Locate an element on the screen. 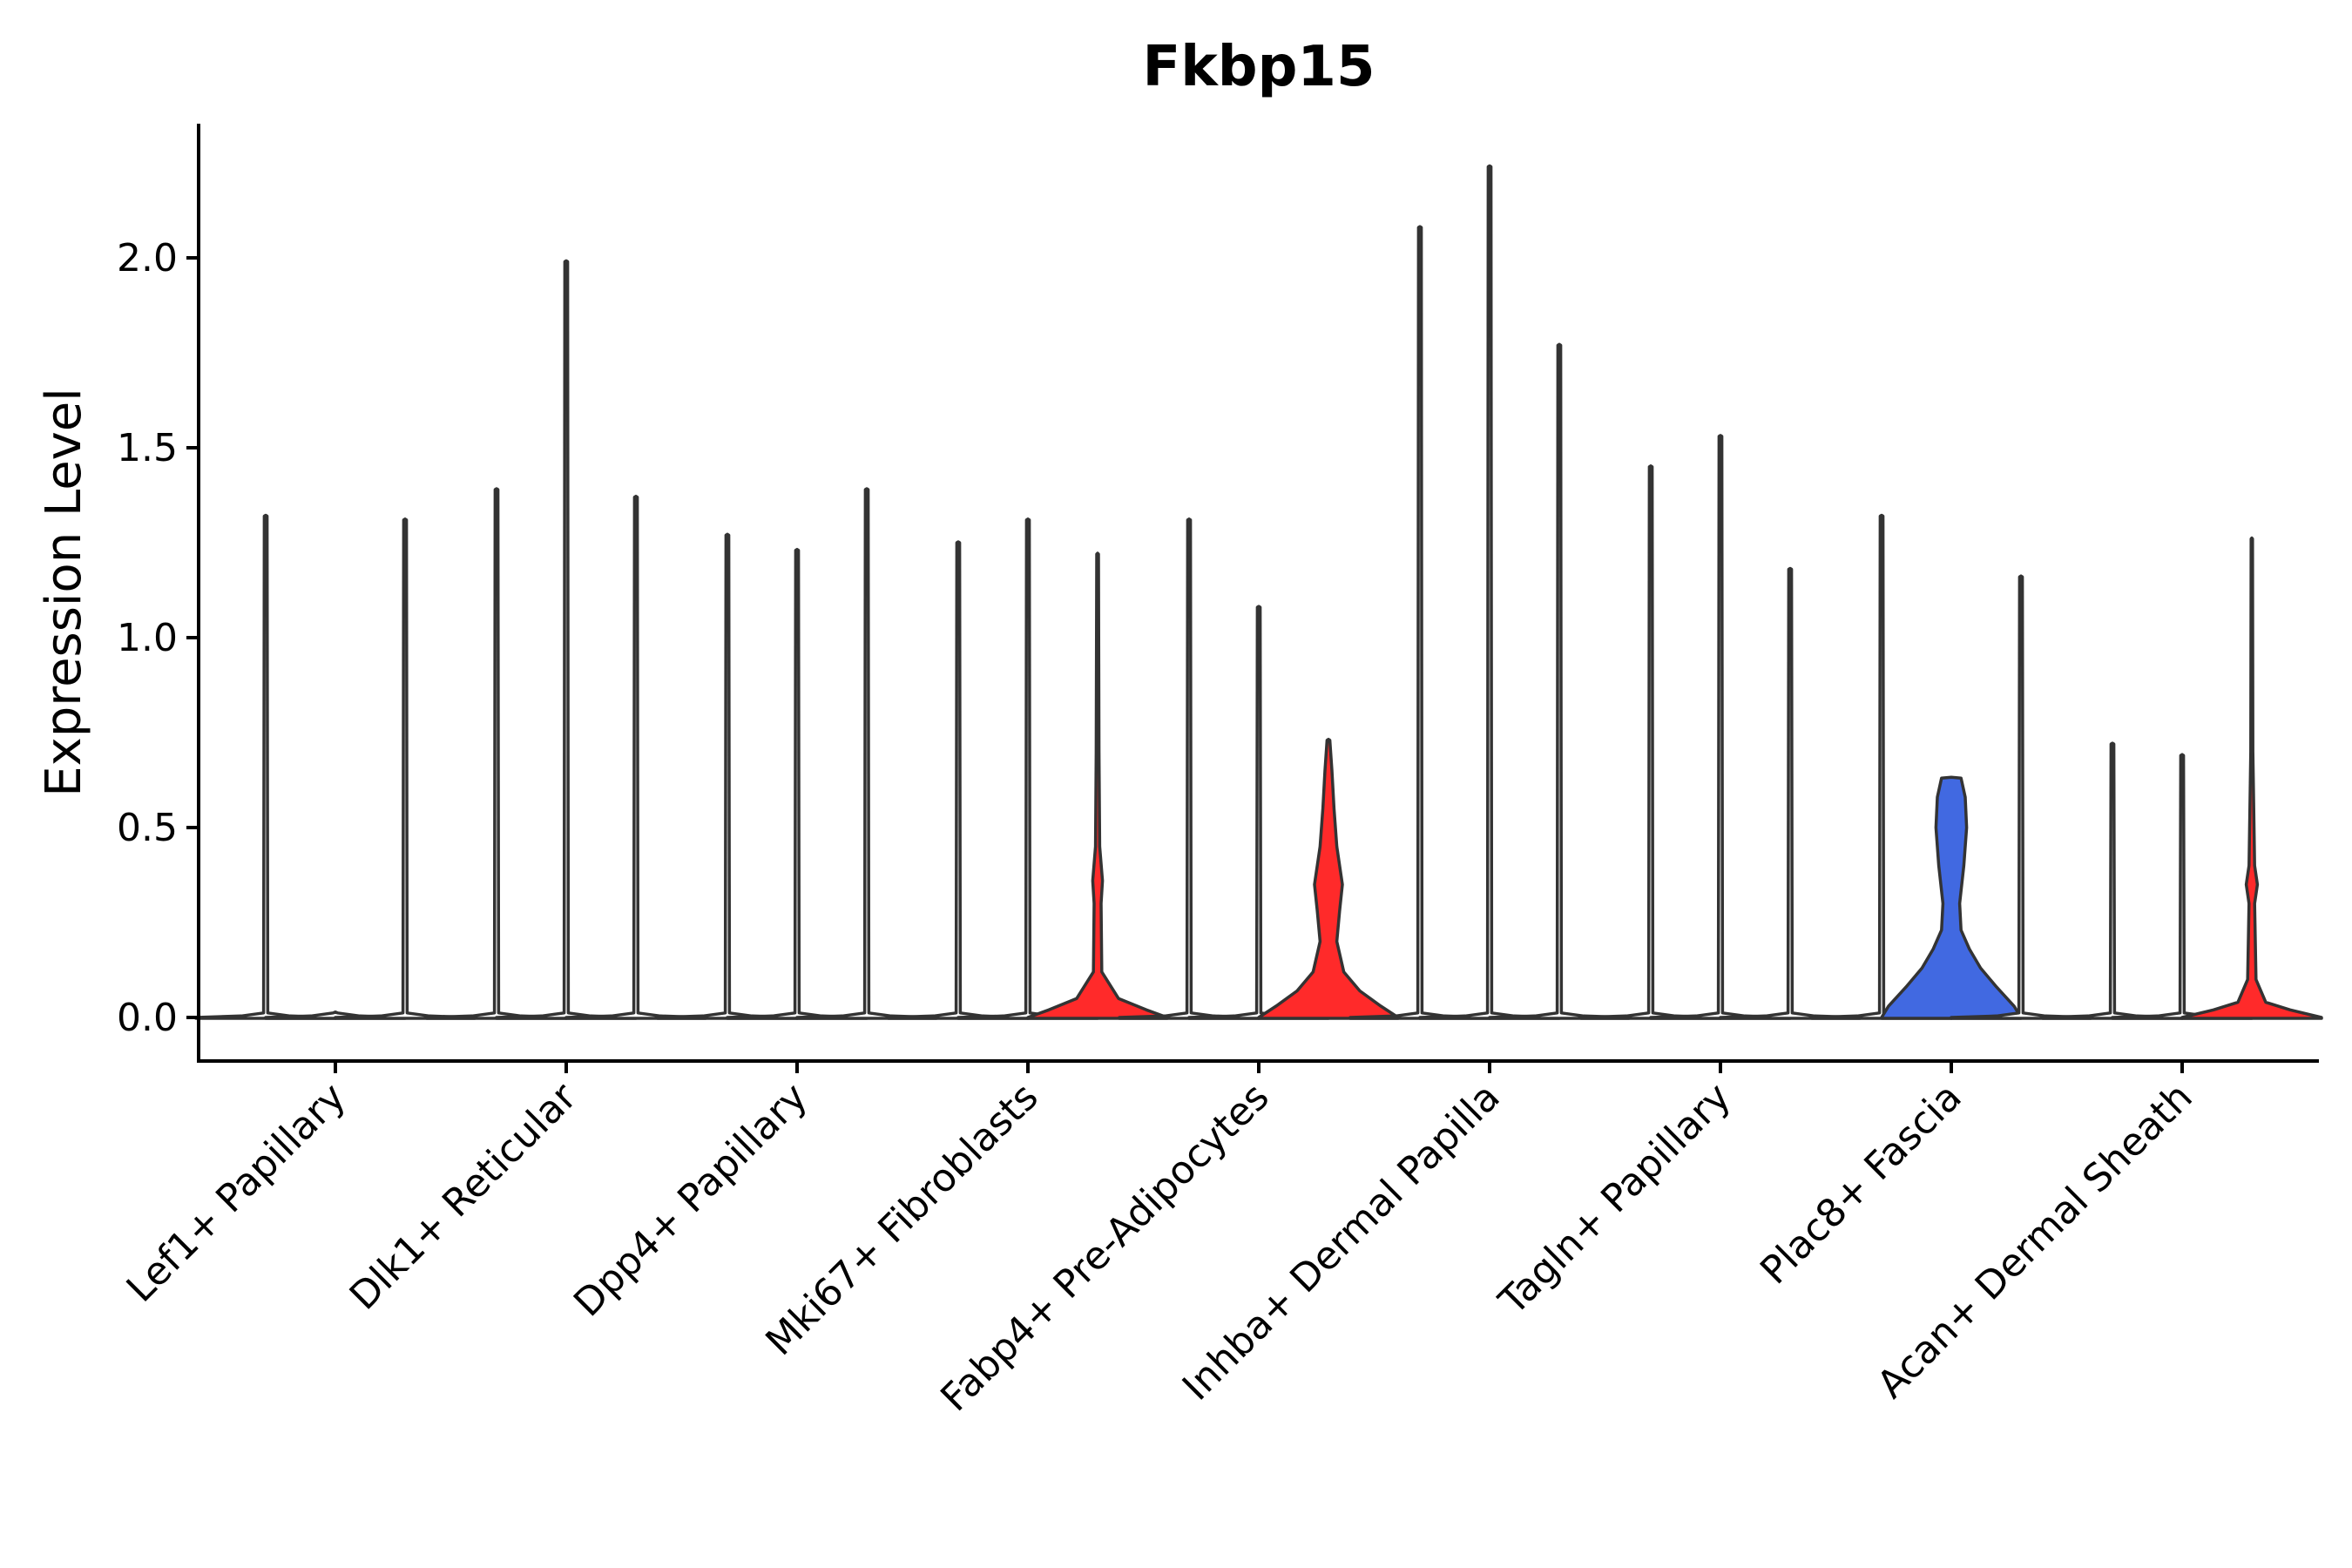 Image resolution: width=2352 pixels, height=1568 pixels. y-tick-label: 1.0 is located at coordinates (147, 638).